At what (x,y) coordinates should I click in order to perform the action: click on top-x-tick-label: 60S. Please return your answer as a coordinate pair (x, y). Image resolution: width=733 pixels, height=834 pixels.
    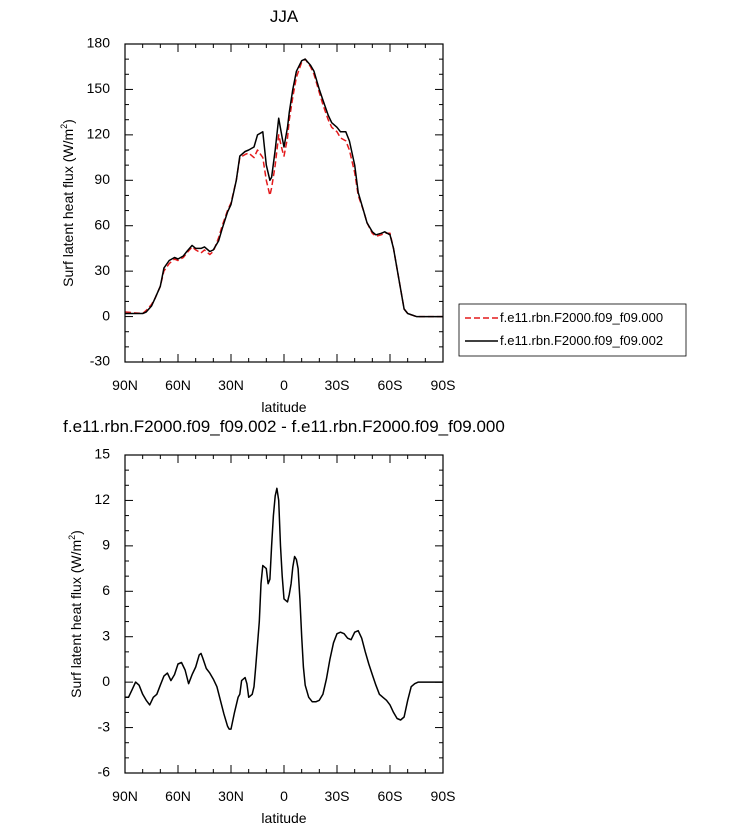
    Looking at the image, I should click on (390, 385).